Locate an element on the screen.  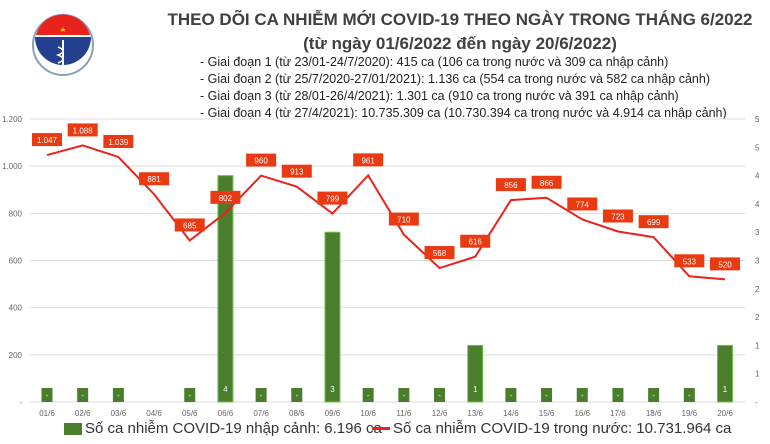
x-tick-label: 05/6 is located at coordinates (190, 413).